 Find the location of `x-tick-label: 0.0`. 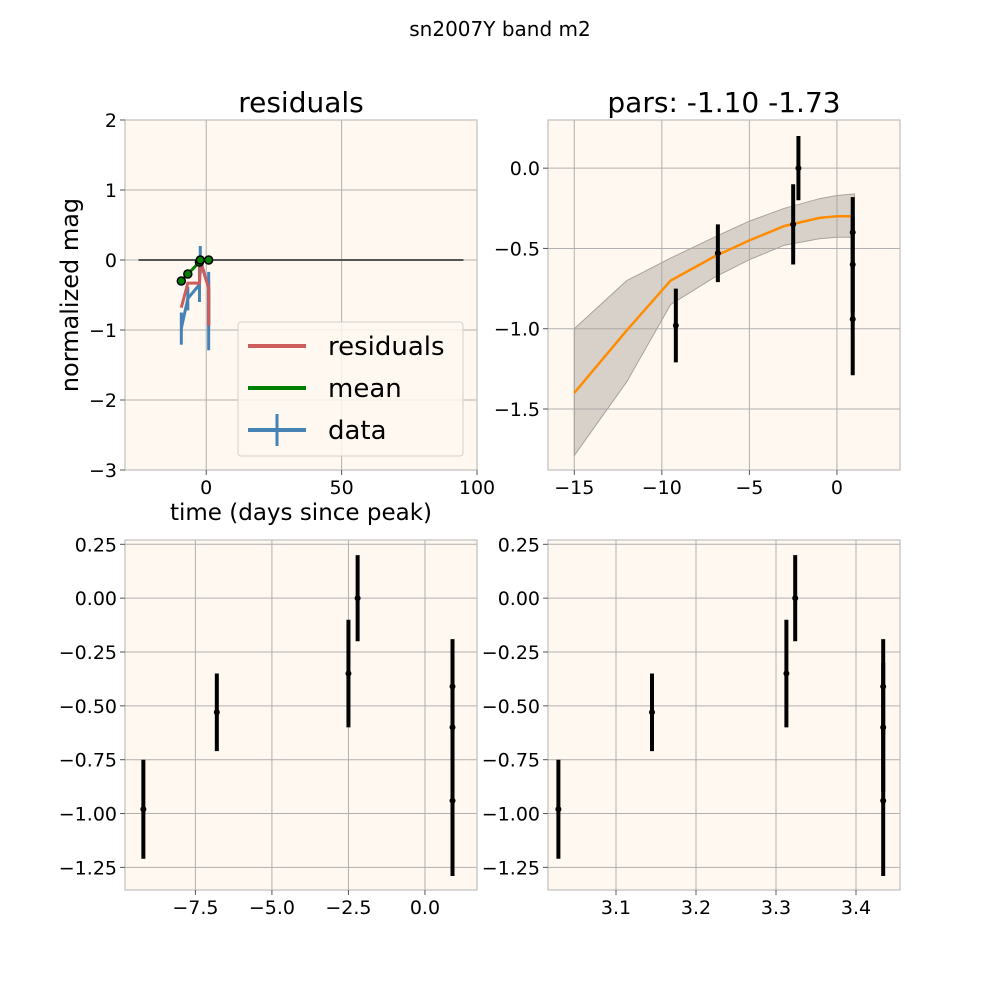

x-tick-label: 0.0 is located at coordinates (425, 908).